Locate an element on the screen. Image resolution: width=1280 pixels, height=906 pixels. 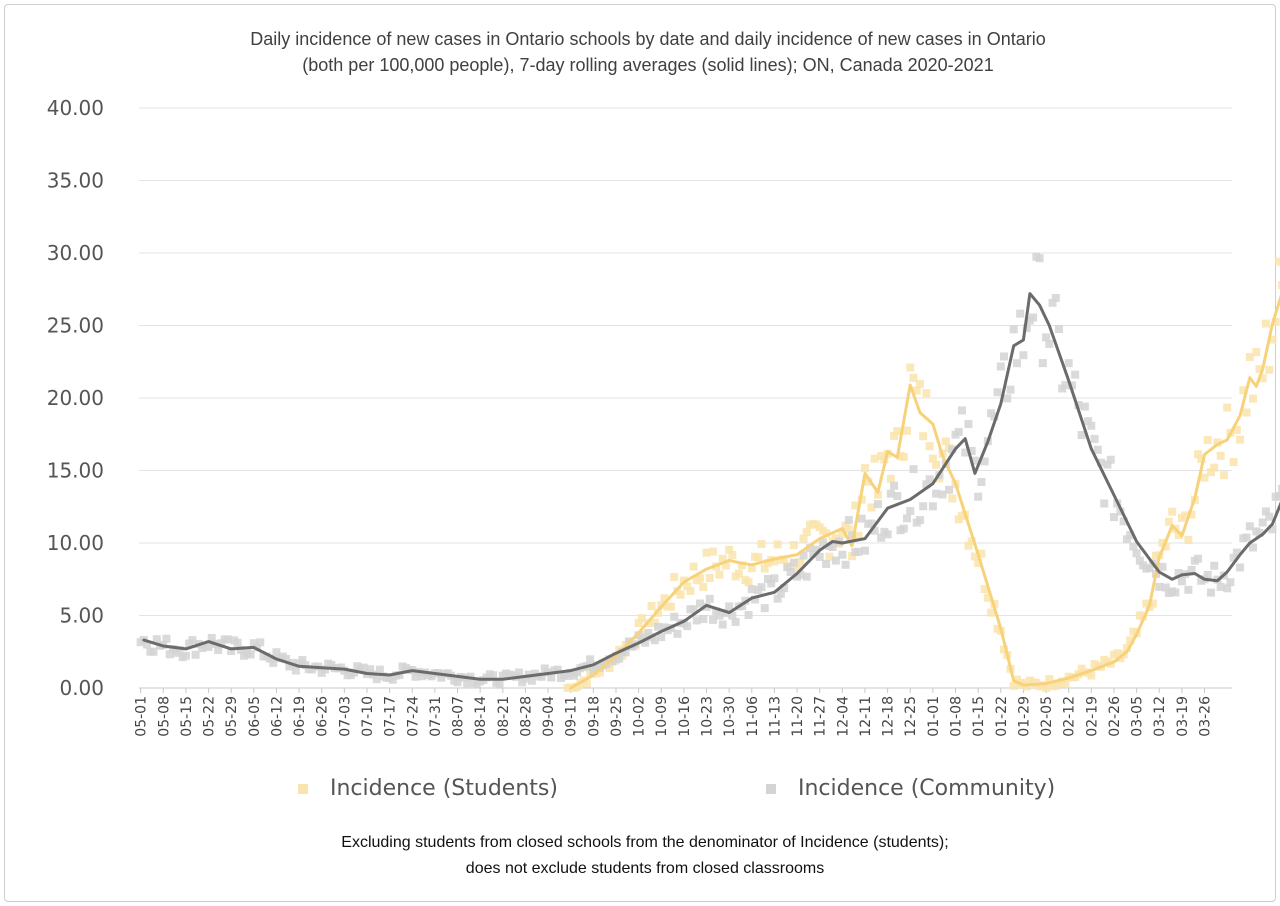
x-tick-label: 07-17 is located at coordinates (391, 716).